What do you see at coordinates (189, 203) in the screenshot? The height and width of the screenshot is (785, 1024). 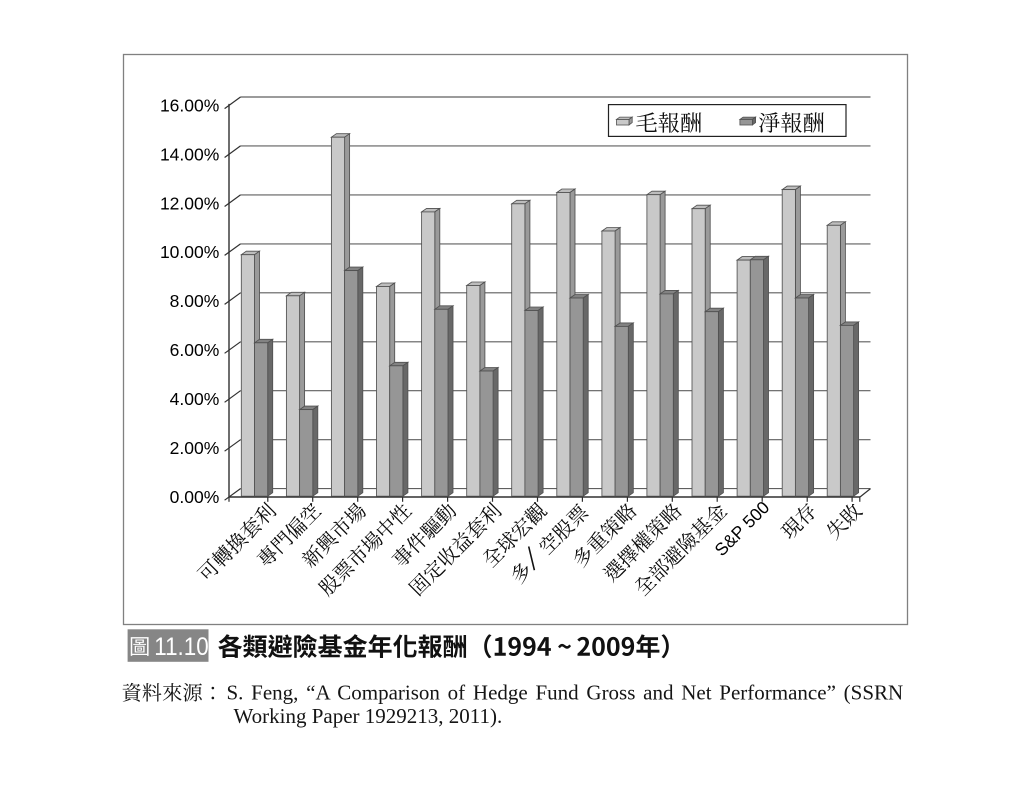 I see `svg-text: 12.00%` at bounding box center [189, 203].